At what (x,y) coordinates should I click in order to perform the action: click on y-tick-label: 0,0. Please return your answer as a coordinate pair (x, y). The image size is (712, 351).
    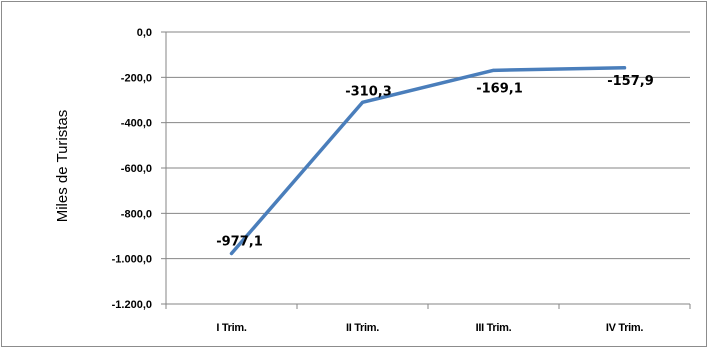
    Looking at the image, I should click on (144, 33).